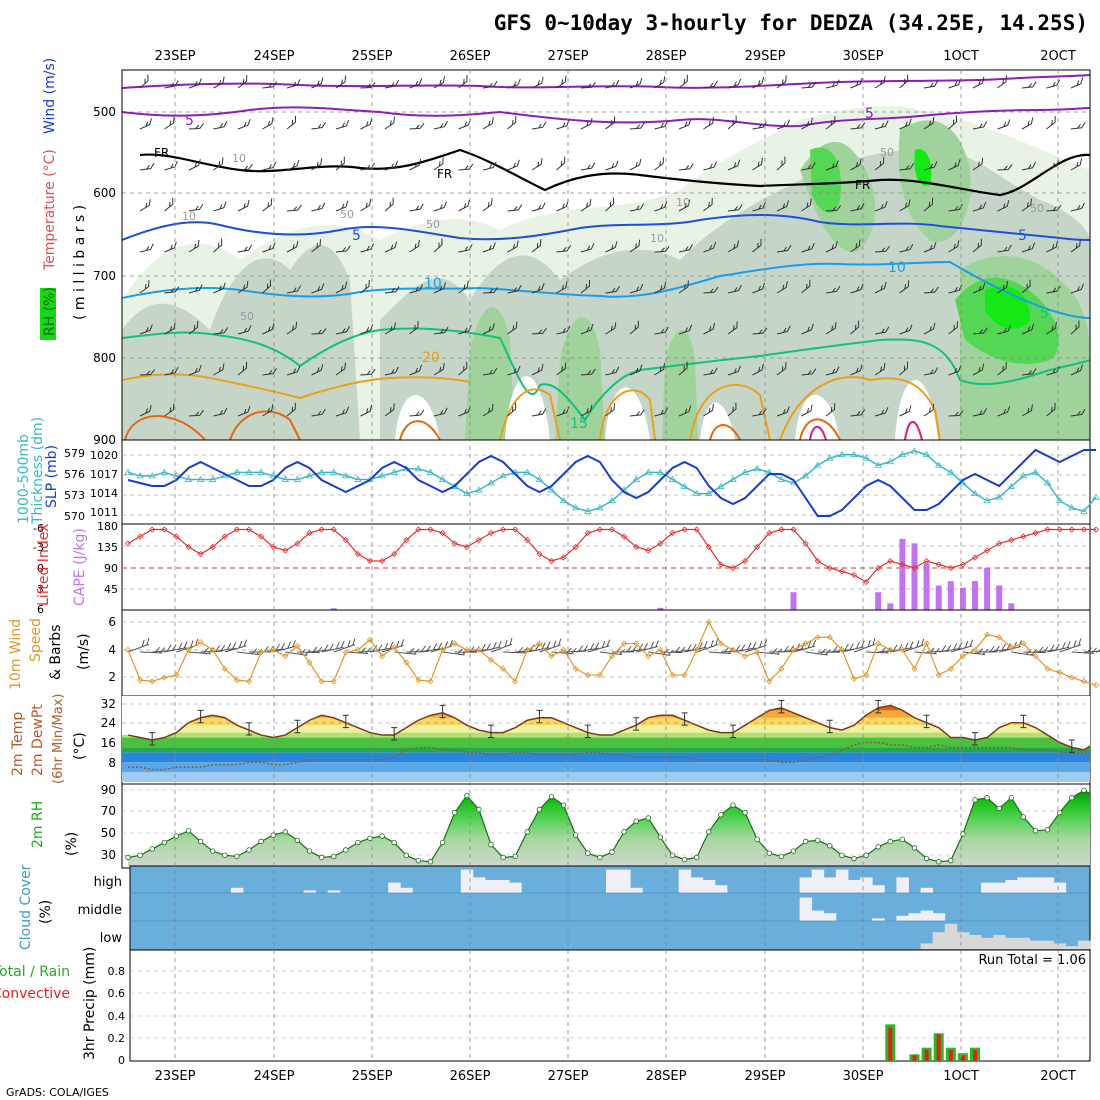  What do you see at coordinates (666, 1076) in the screenshot?
I see `date-label: 28SEP` at bounding box center [666, 1076].